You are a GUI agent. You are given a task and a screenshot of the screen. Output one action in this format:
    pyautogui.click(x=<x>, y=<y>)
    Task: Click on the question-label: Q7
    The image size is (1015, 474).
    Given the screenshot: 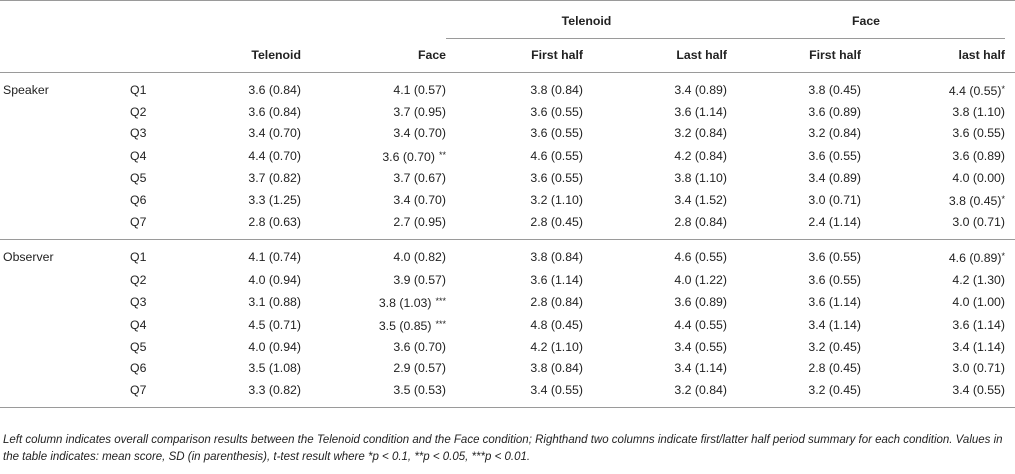 What is the action you would take?
    pyautogui.click(x=138, y=222)
    